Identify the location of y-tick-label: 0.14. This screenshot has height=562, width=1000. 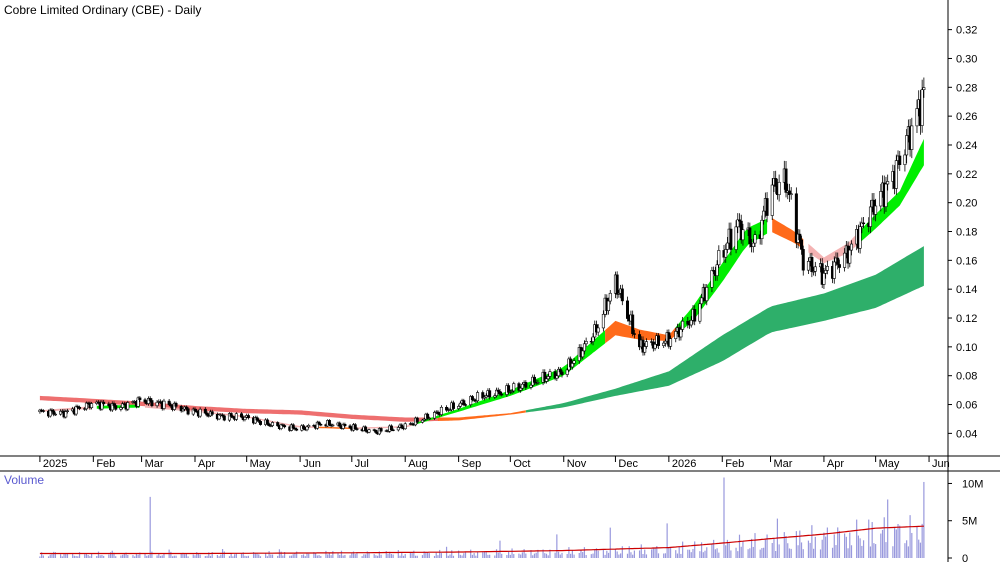
(966, 290).